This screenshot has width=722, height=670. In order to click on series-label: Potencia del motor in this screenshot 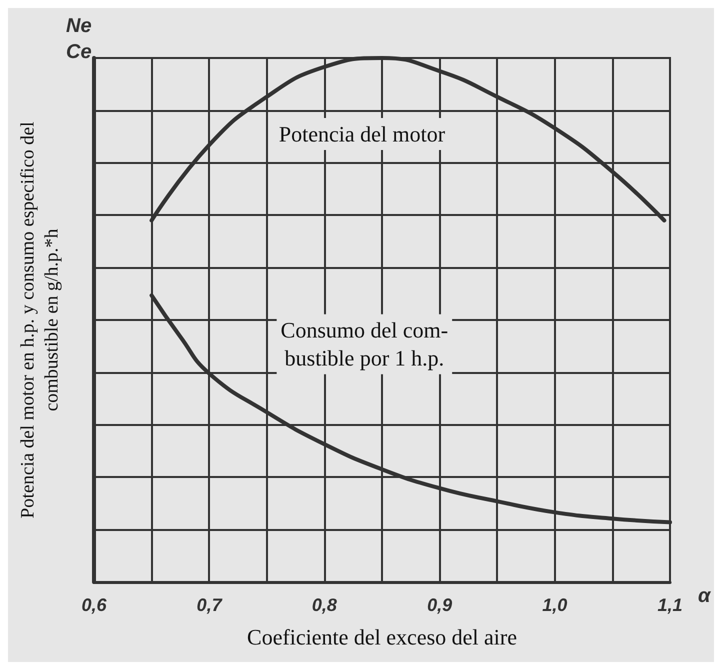, I will do `click(362, 134)`.